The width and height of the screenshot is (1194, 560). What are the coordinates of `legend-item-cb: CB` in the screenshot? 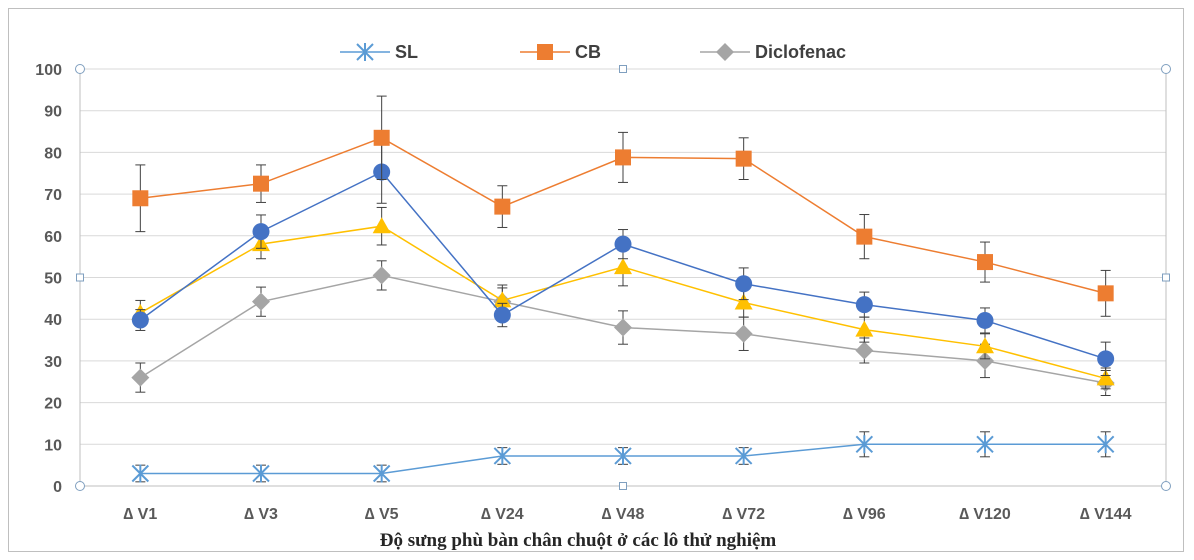 It's located at (560, 52).